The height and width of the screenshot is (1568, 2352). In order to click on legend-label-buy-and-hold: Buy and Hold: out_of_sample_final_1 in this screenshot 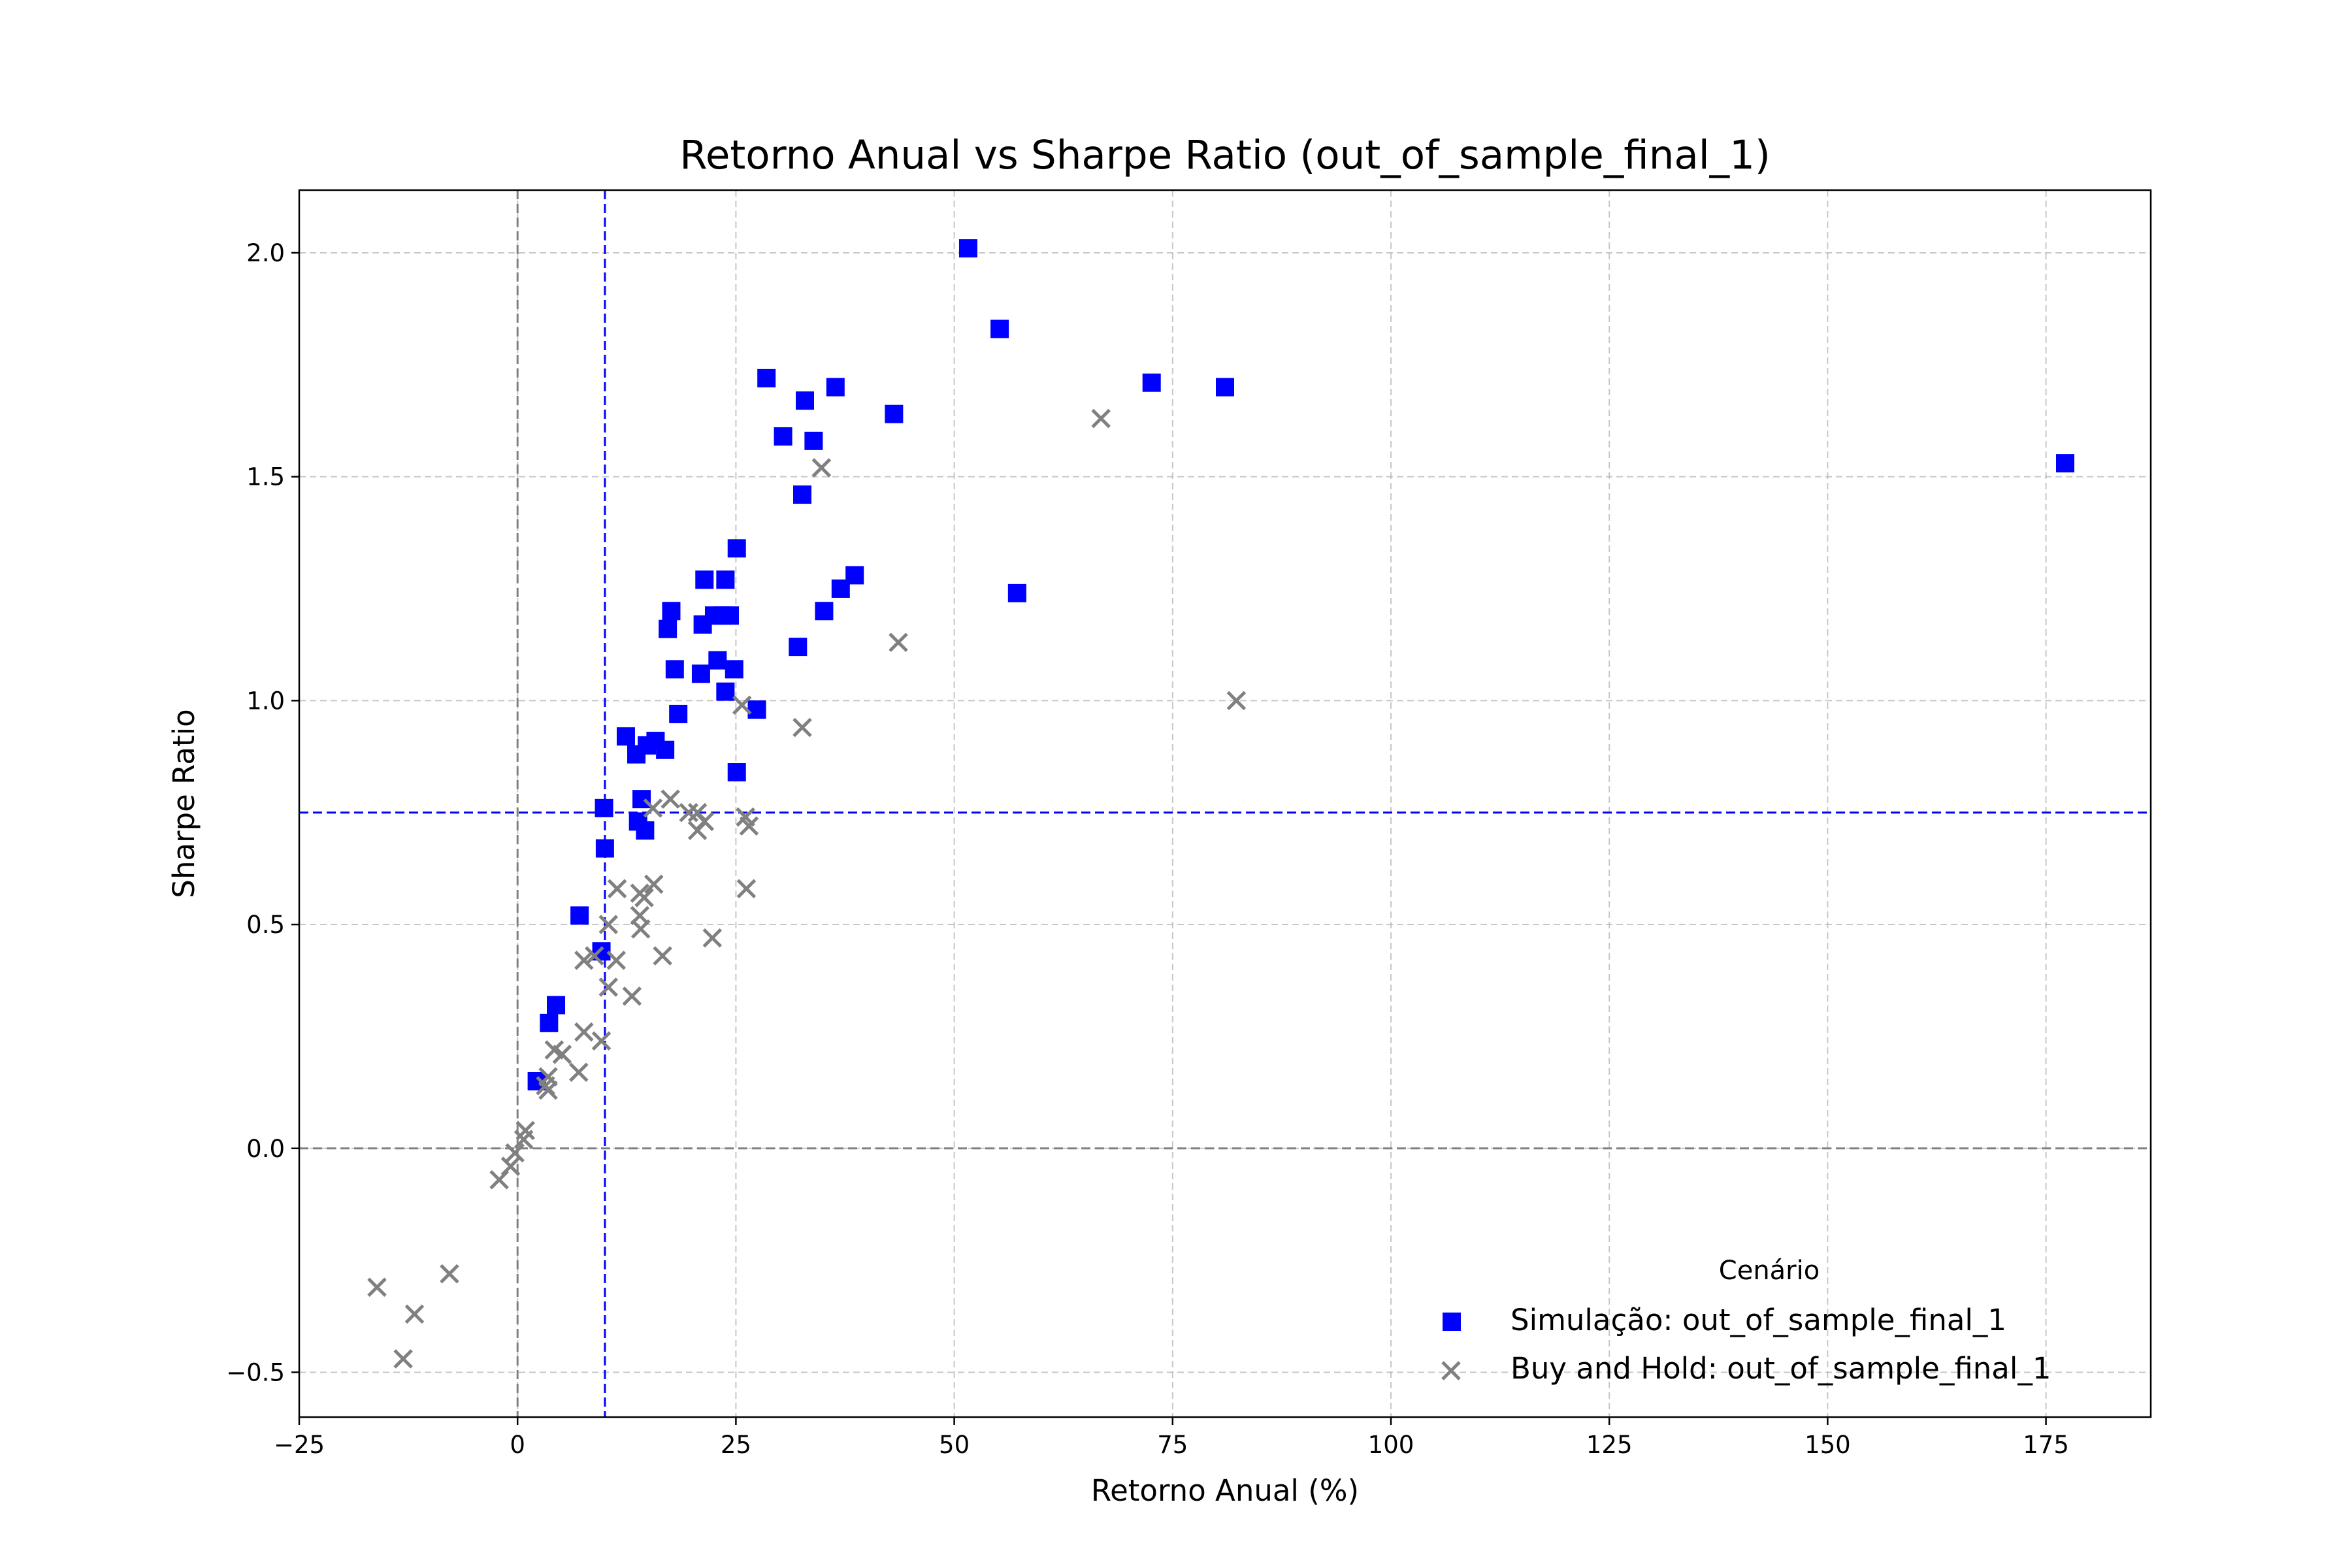, I will do `click(1781, 1368)`.